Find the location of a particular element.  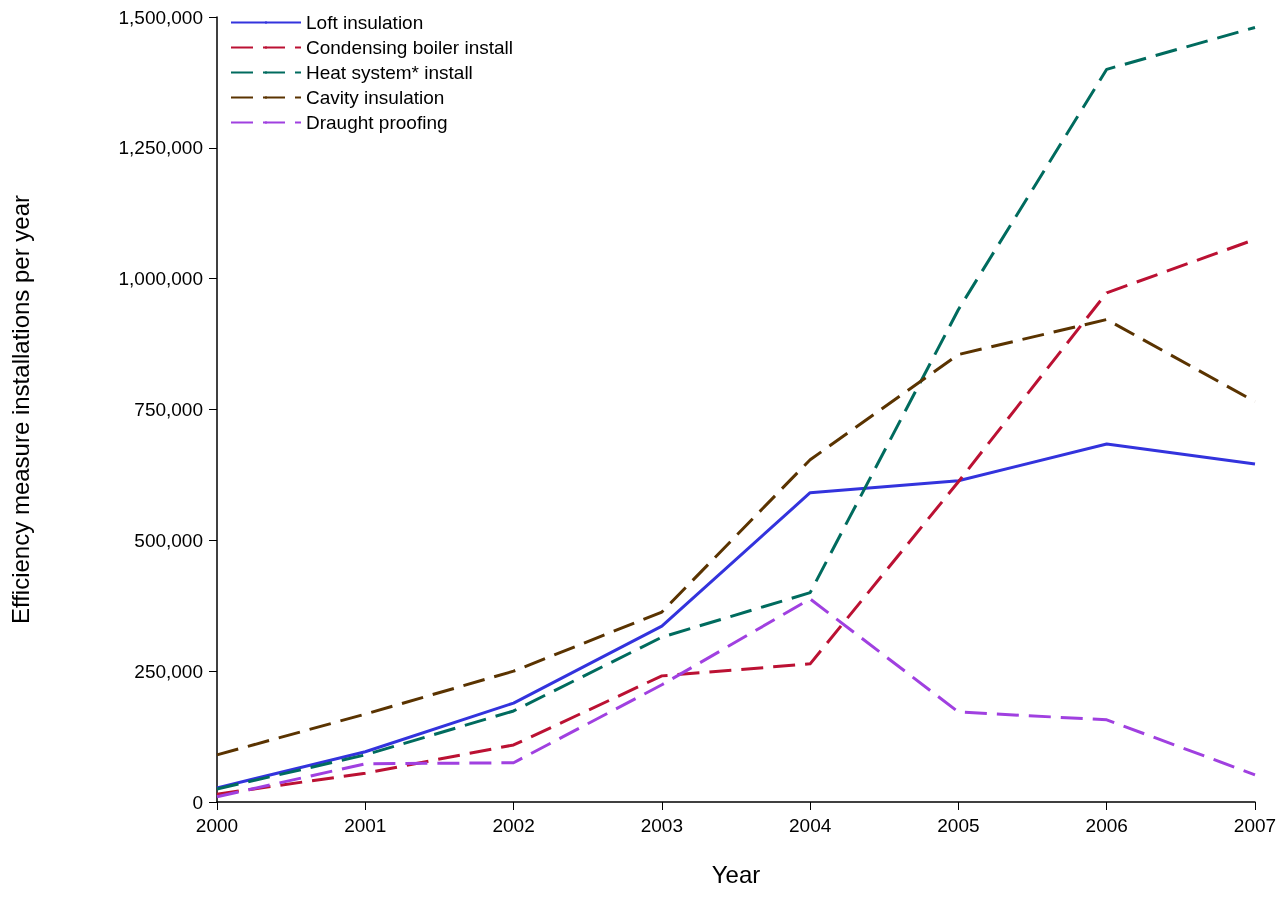

y-axis-title: Efficiency measure installations per year is located at coordinates (20, 409).